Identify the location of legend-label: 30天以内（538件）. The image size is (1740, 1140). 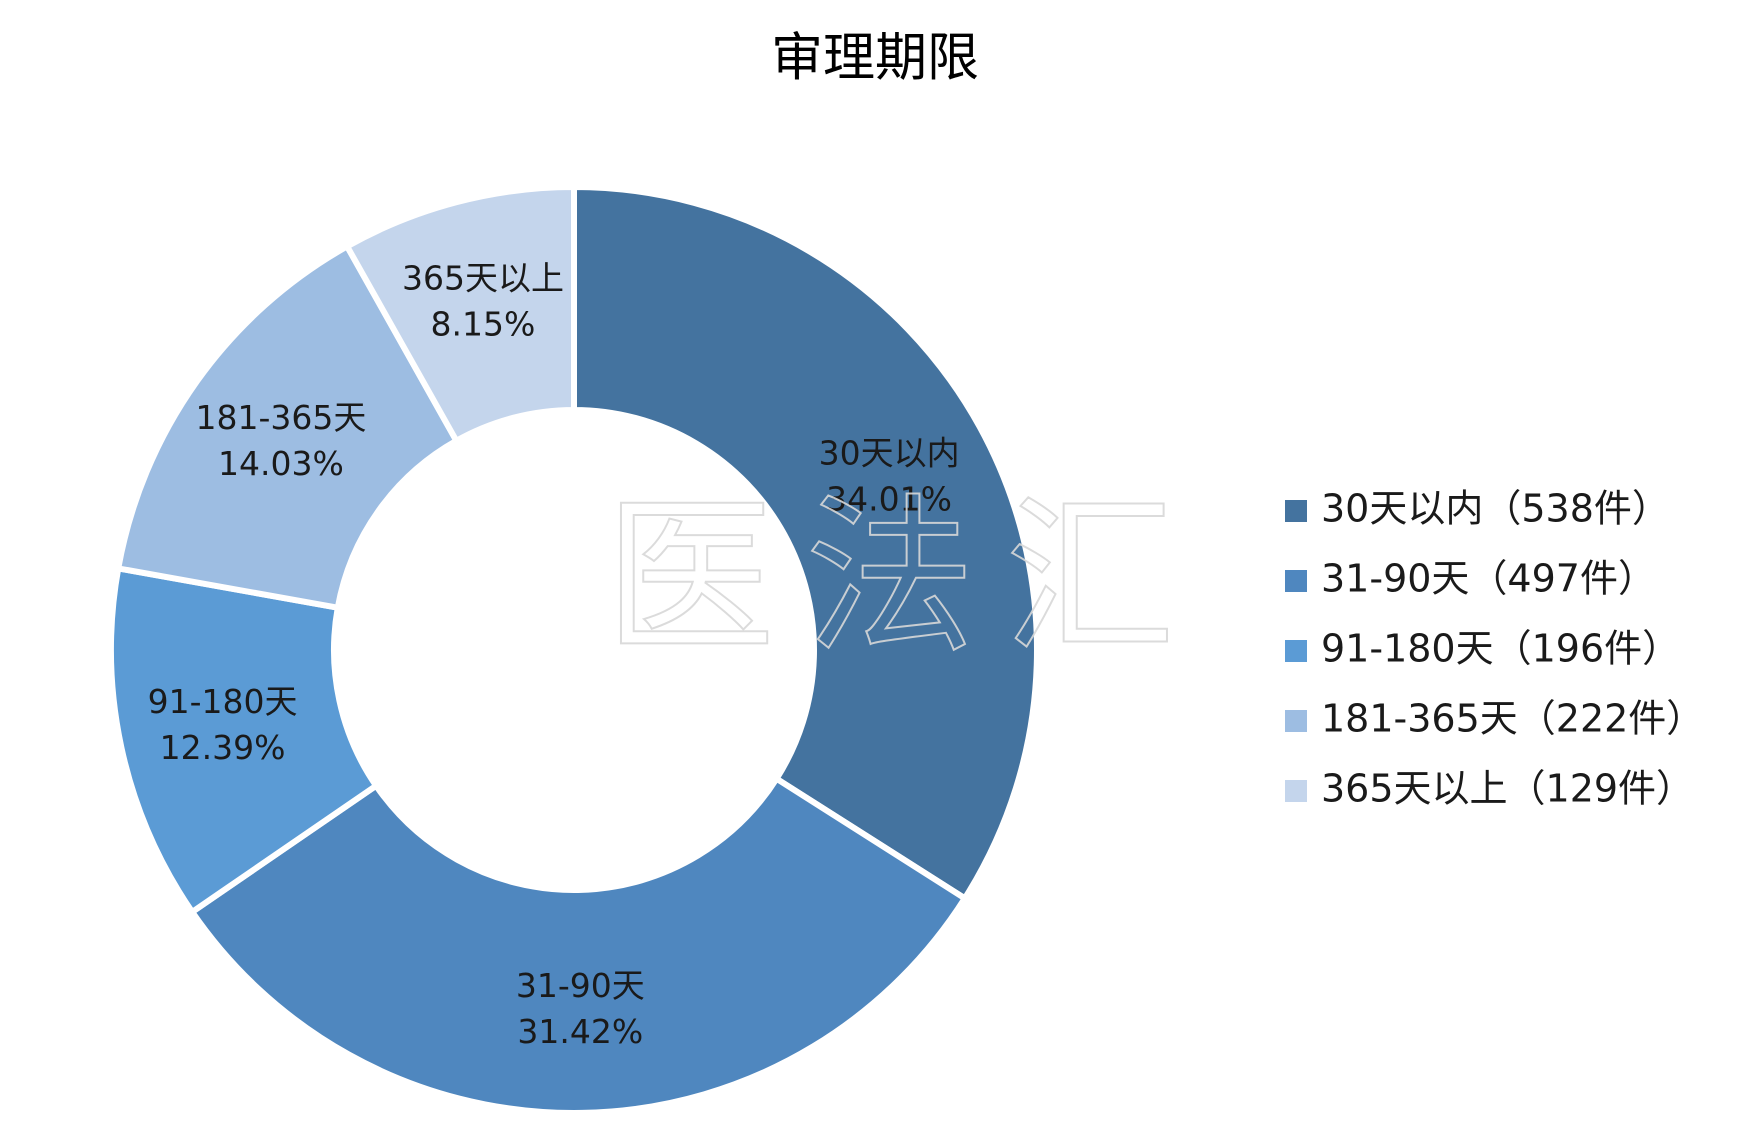
(1495, 509).